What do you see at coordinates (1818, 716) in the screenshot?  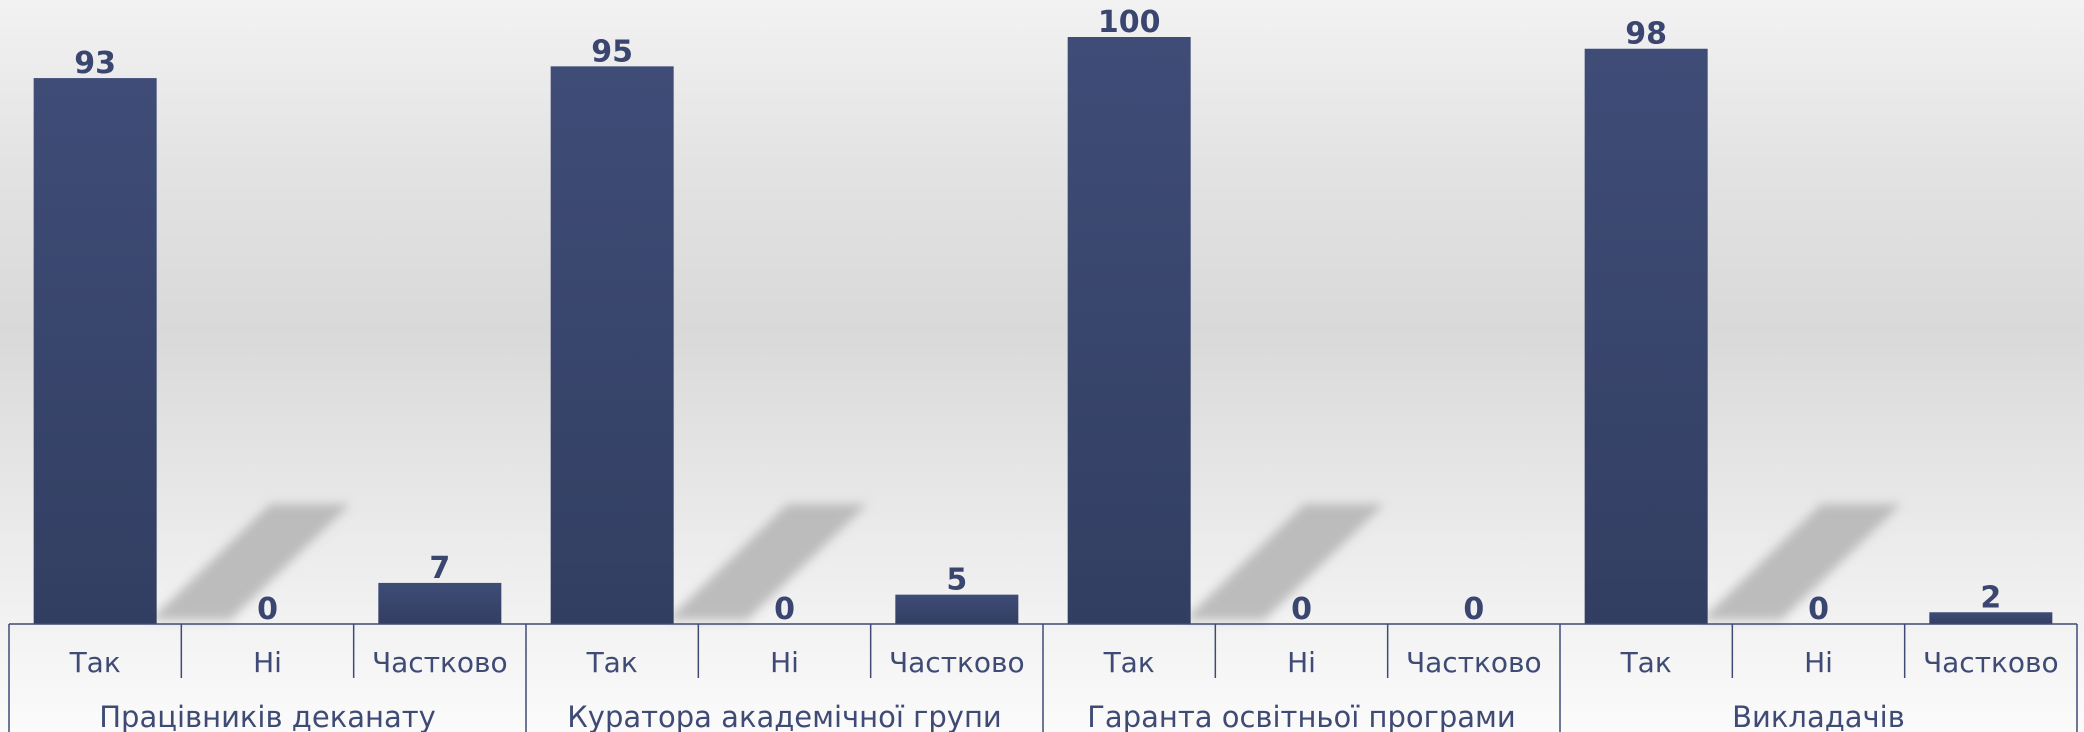 I see `group-label: Викладачів` at bounding box center [1818, 716].